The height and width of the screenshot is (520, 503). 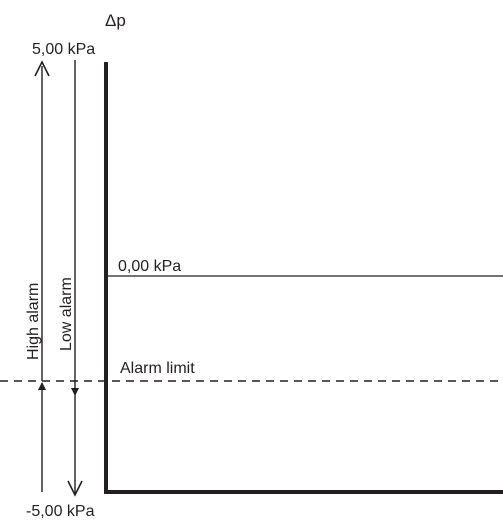 I want to click on high-alarm-top-arrowhead, so click(x=42, y=68).